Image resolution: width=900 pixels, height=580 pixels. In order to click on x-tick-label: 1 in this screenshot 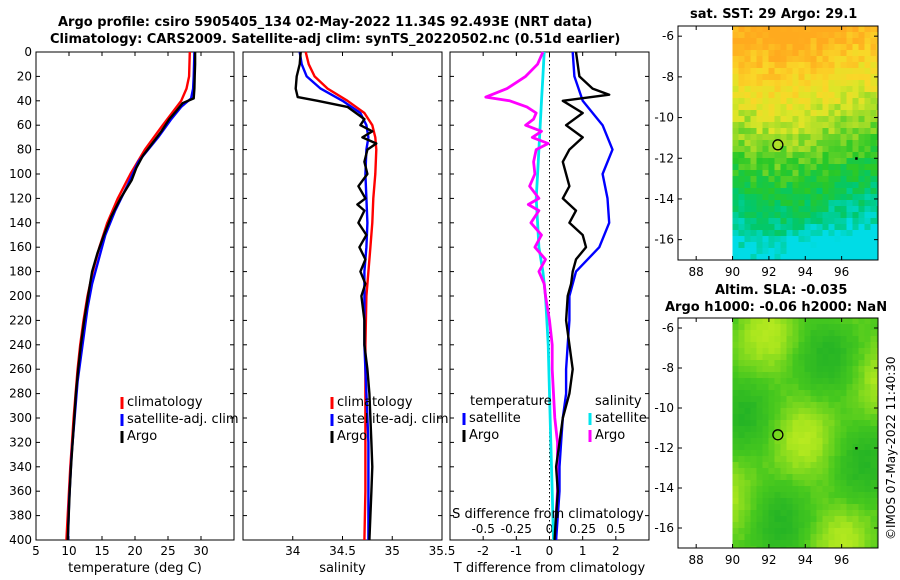, I will do `click(583, 551)`.